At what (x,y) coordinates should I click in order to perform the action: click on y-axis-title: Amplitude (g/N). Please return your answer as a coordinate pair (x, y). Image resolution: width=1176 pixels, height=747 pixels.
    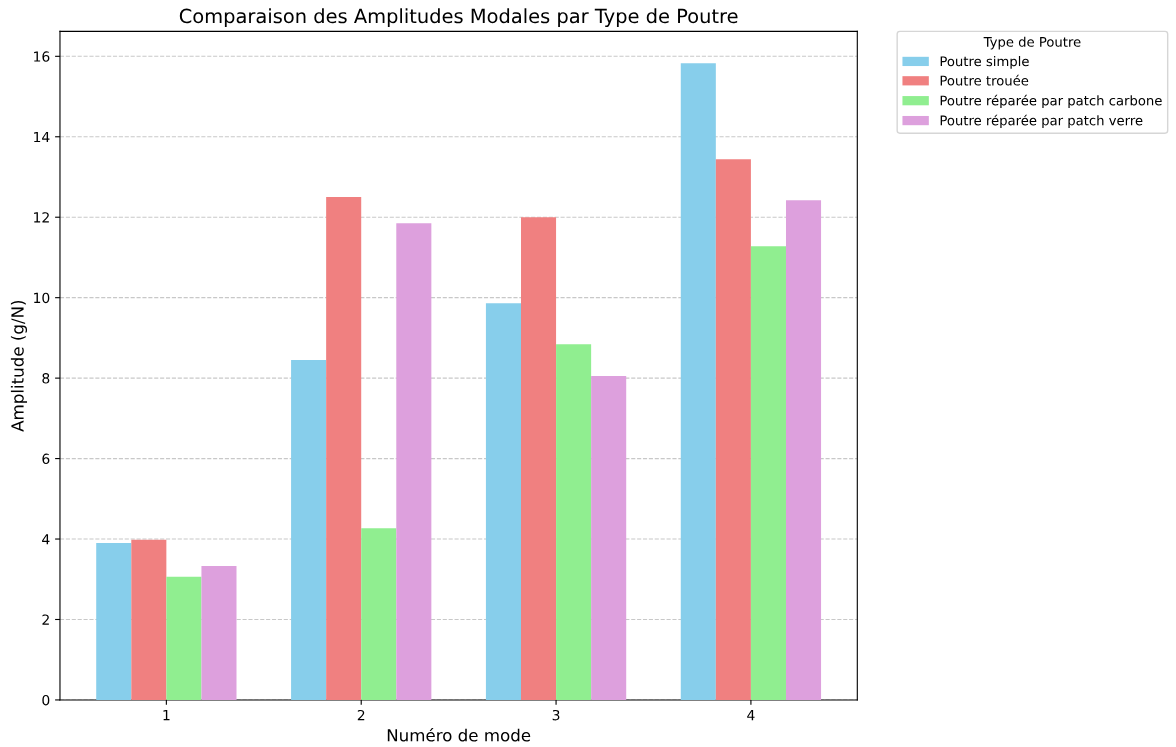
    Looking at the image, I should click on (19, 366).